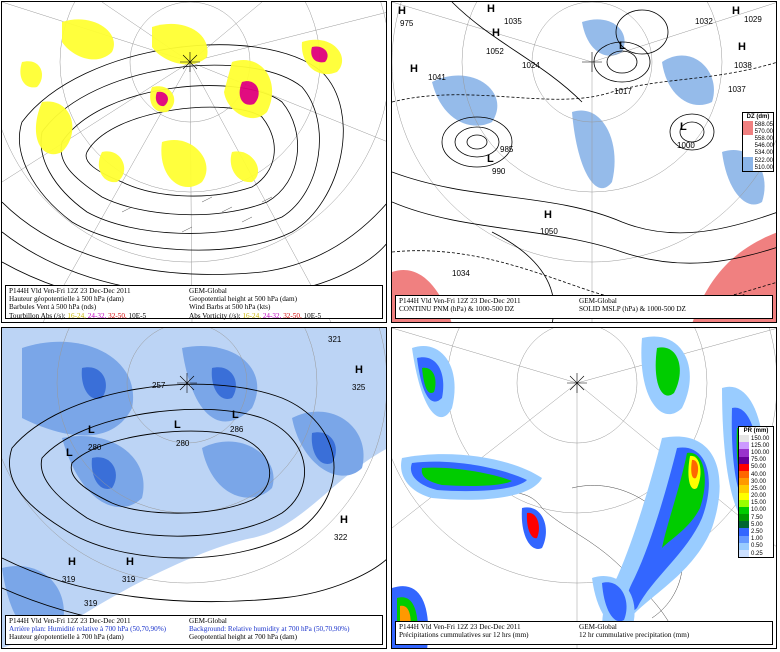 The height and width of the screenshot is (652, 780). I want to click on colorbar-row: 10.00, so click(756, 510).